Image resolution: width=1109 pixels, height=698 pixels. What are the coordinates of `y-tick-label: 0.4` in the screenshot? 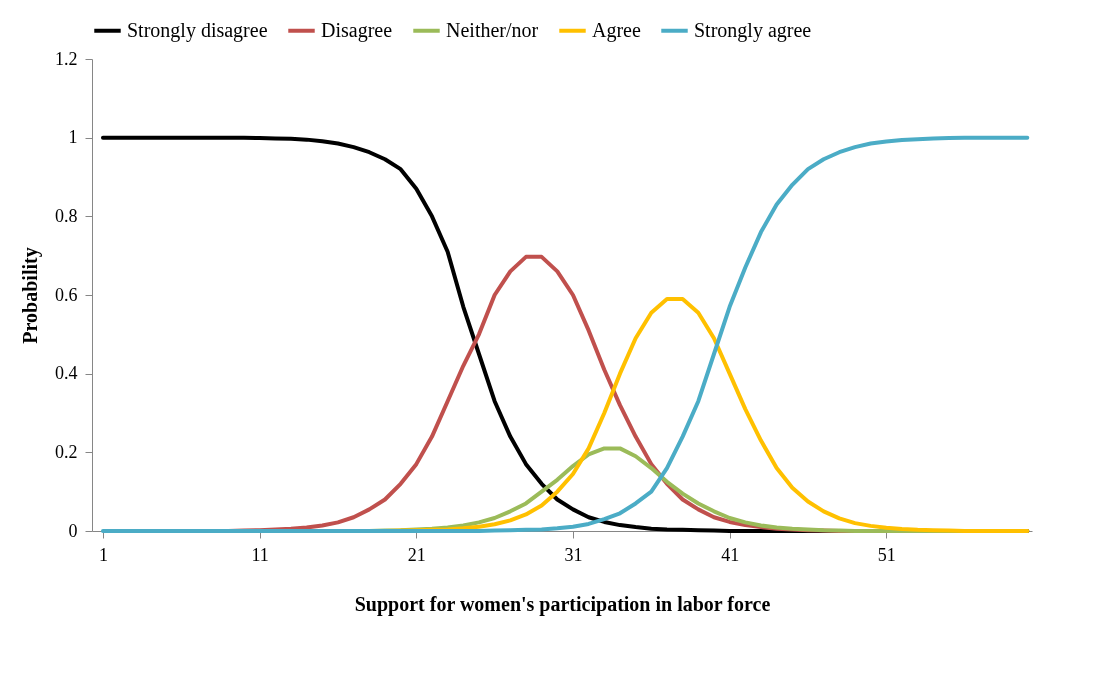 It's located at (66, 373).